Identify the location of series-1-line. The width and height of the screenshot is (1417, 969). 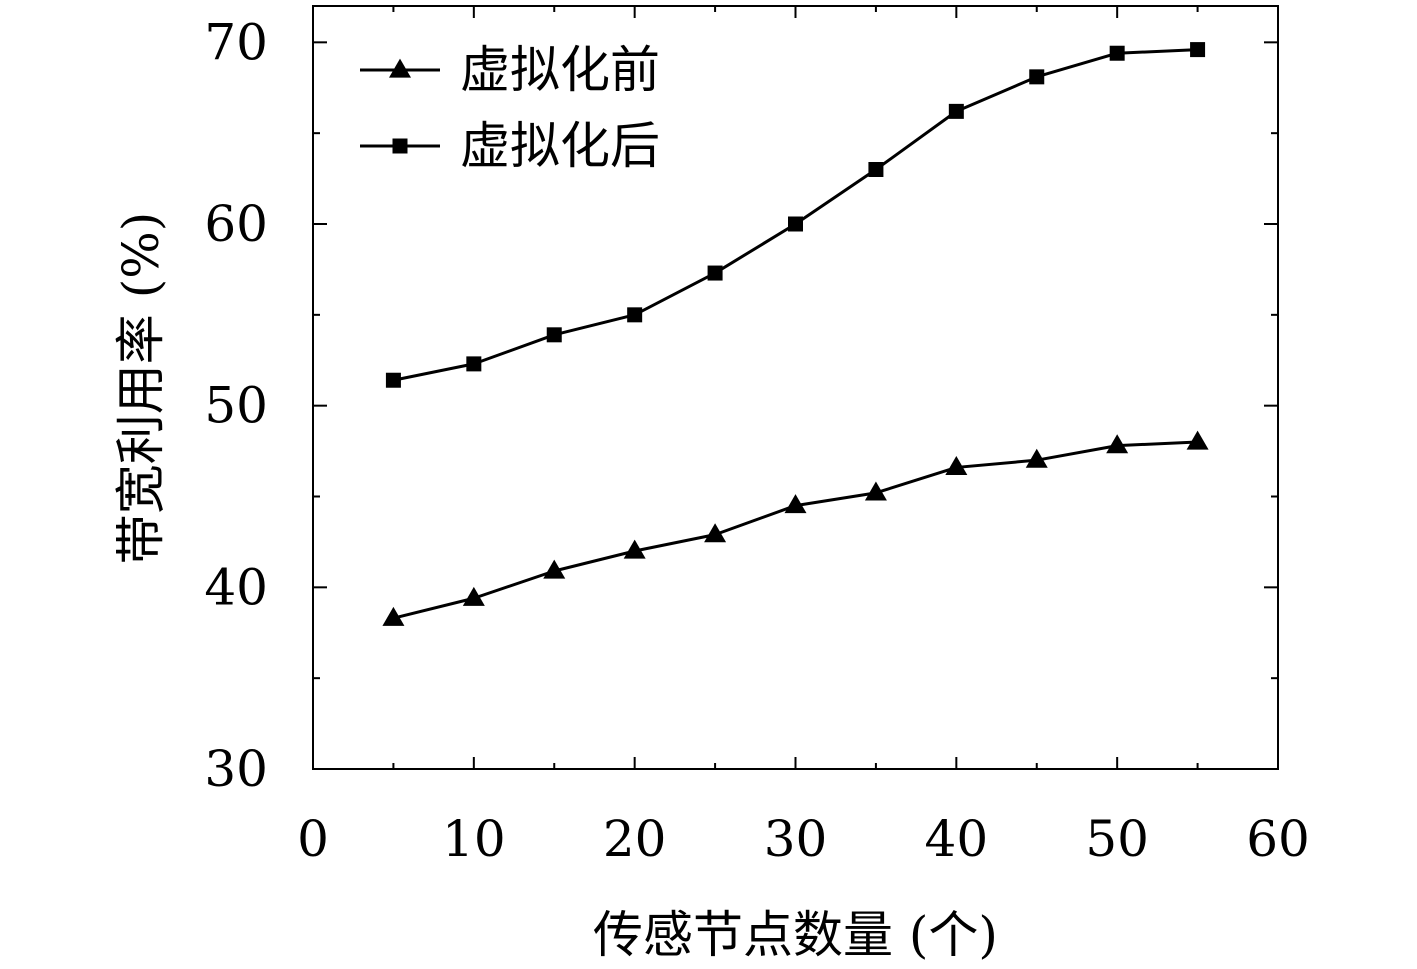
(795, 530).